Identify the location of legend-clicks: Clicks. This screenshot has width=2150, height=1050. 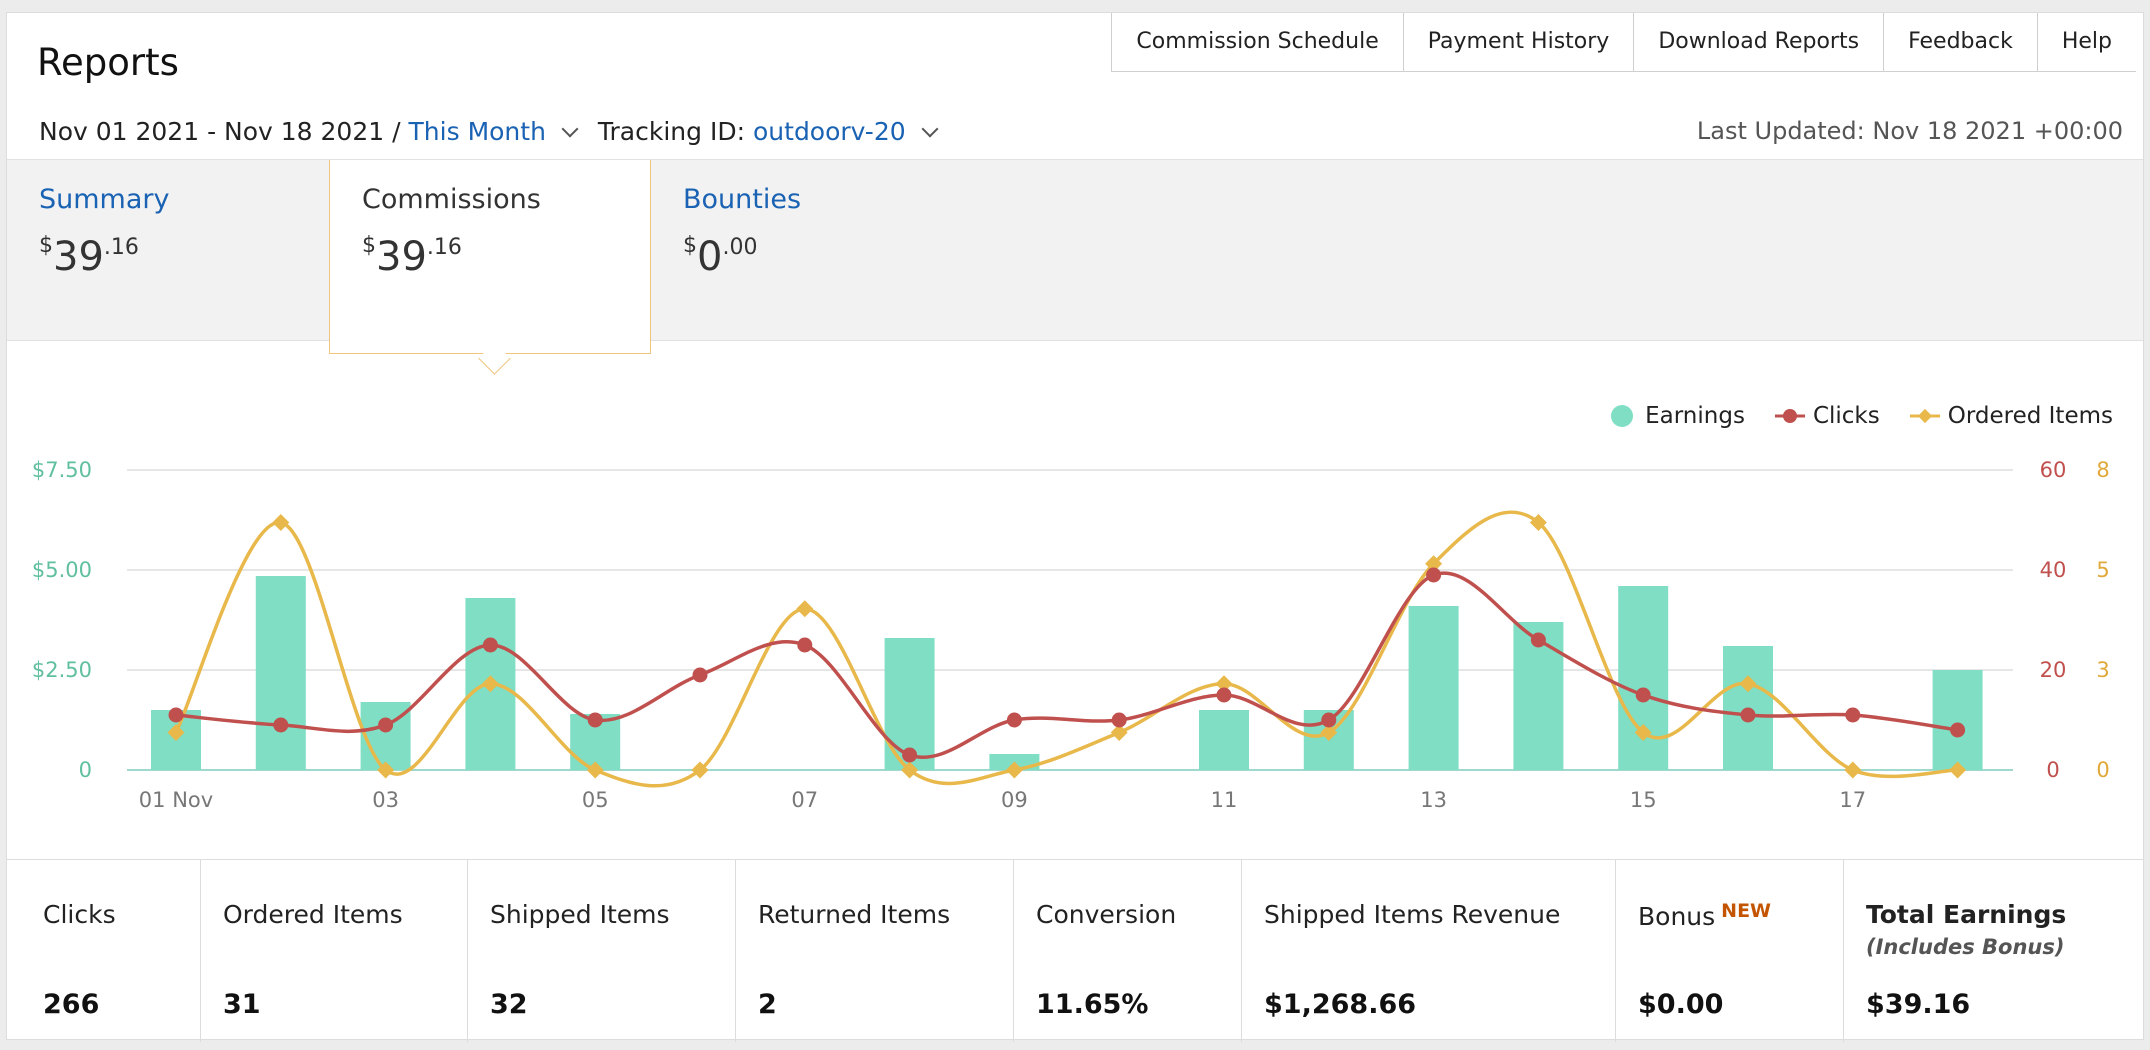
(1827, 416).